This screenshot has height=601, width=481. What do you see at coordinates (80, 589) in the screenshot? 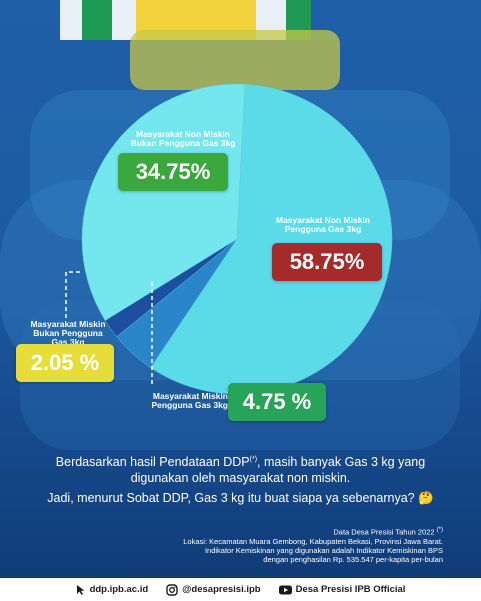
I see `cursor-icon` at bounding box center [80, 589].